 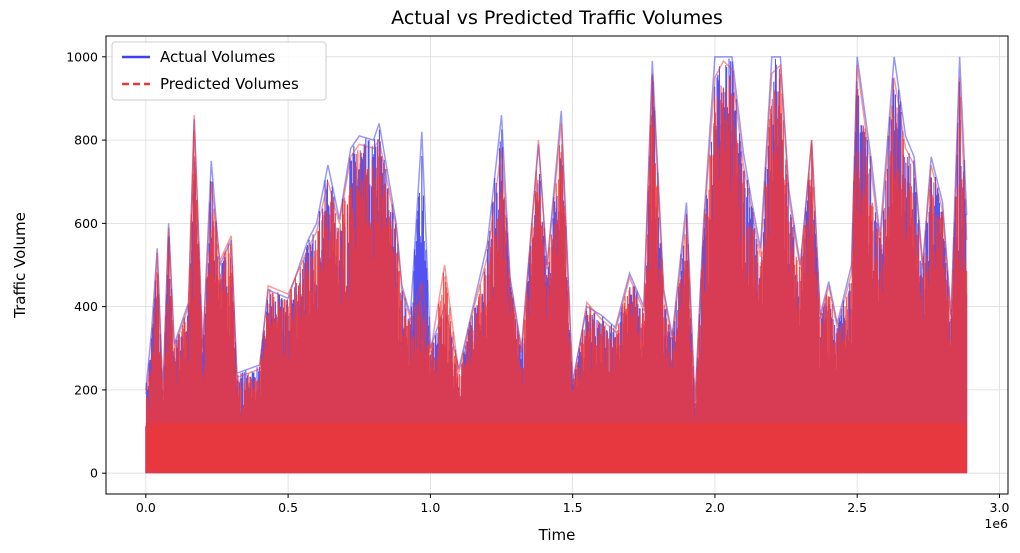 What do you see at coordinates (430, 507) in the screenshot?
I see `x-tick-label: 1.0` at bounding box center [430, 507].